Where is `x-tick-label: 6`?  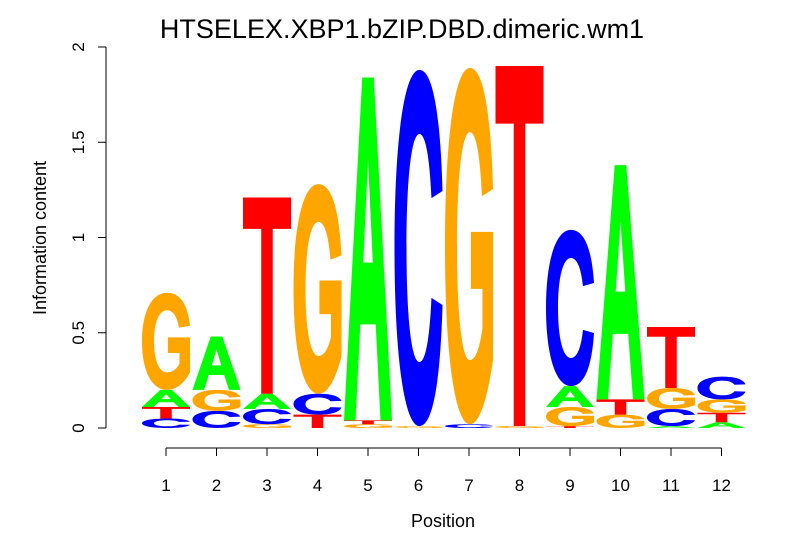
x-tick-label: 6 is located at coordinates (418, 485).